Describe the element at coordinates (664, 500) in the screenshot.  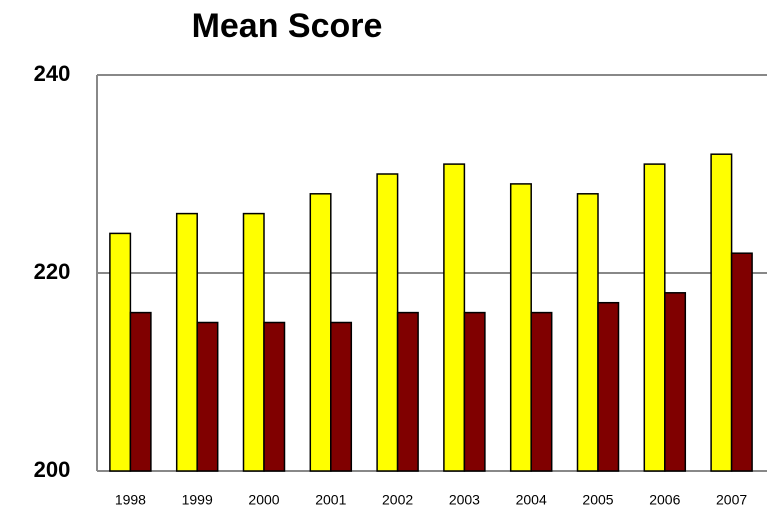
I see `x-tick-label: 2006` at that location.